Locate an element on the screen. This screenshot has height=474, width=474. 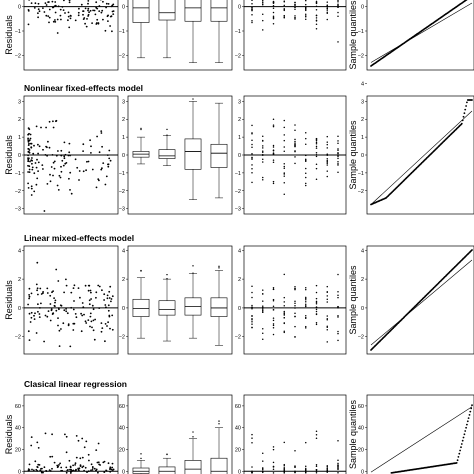
panel-scatter: 3 2 1 0 −1 −2 −3 is located at coordinates (67, 155).